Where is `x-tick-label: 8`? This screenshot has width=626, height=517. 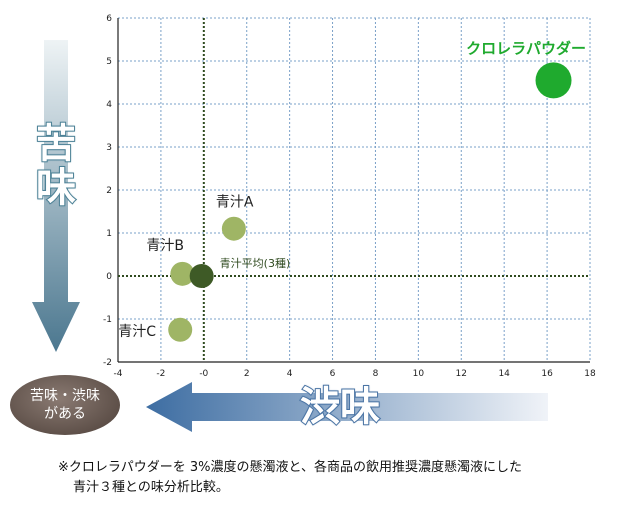 x-tick-label: 8 is located at coordinates (376, 374).